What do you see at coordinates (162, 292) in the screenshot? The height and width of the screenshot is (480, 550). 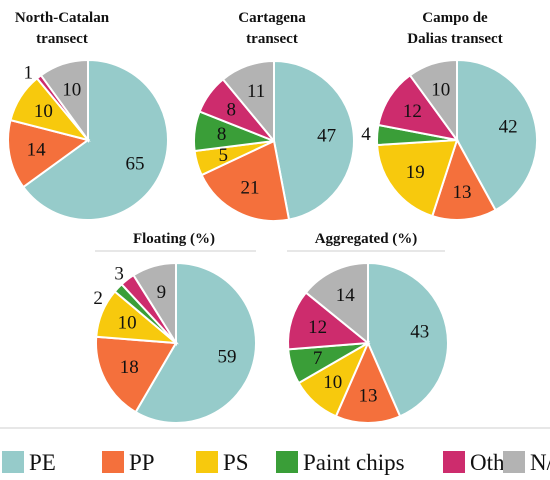 I see `slice-label-n-s: 9` at bounding box center [162, 292].